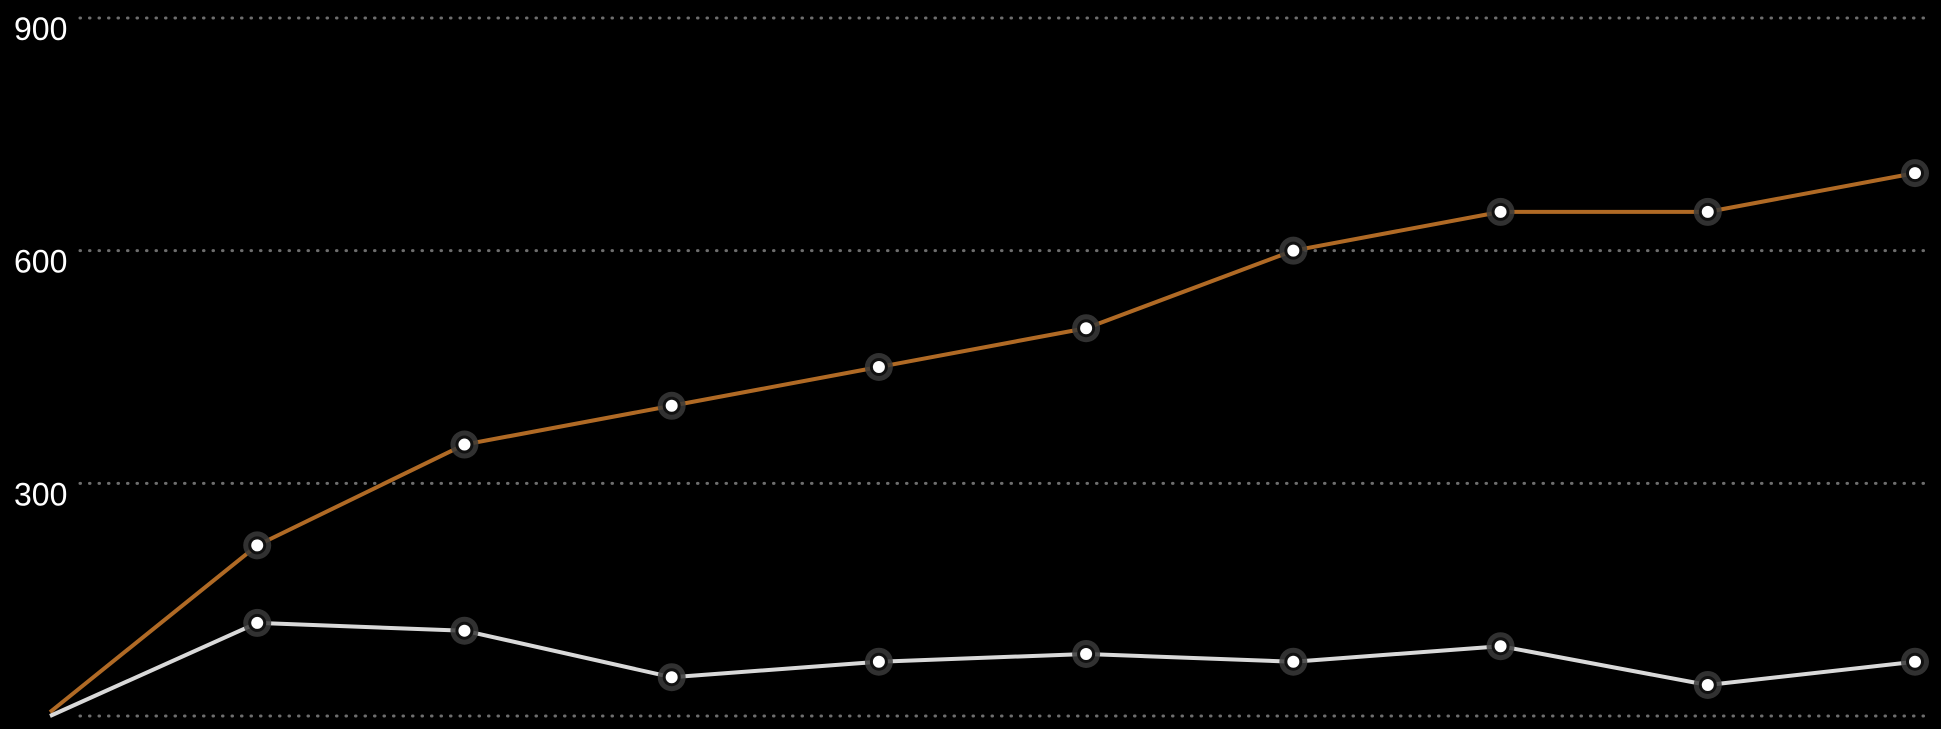 This screenshot has width=1941, height=729. What do you see at coordinates (40, 29) in the screenshot?
I see `y-tick-label: 900` at bounding box center [40, 29].